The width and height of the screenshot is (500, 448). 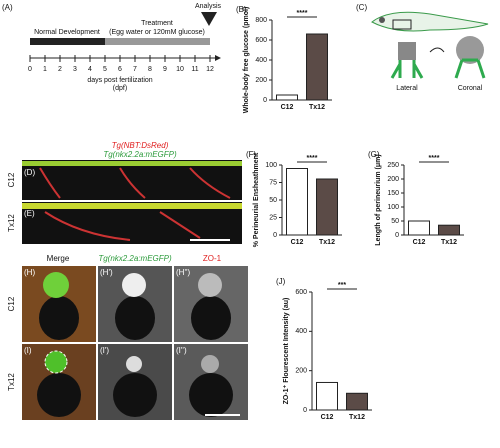 I want to click on row-label: C12, so click(x=11, y=303).